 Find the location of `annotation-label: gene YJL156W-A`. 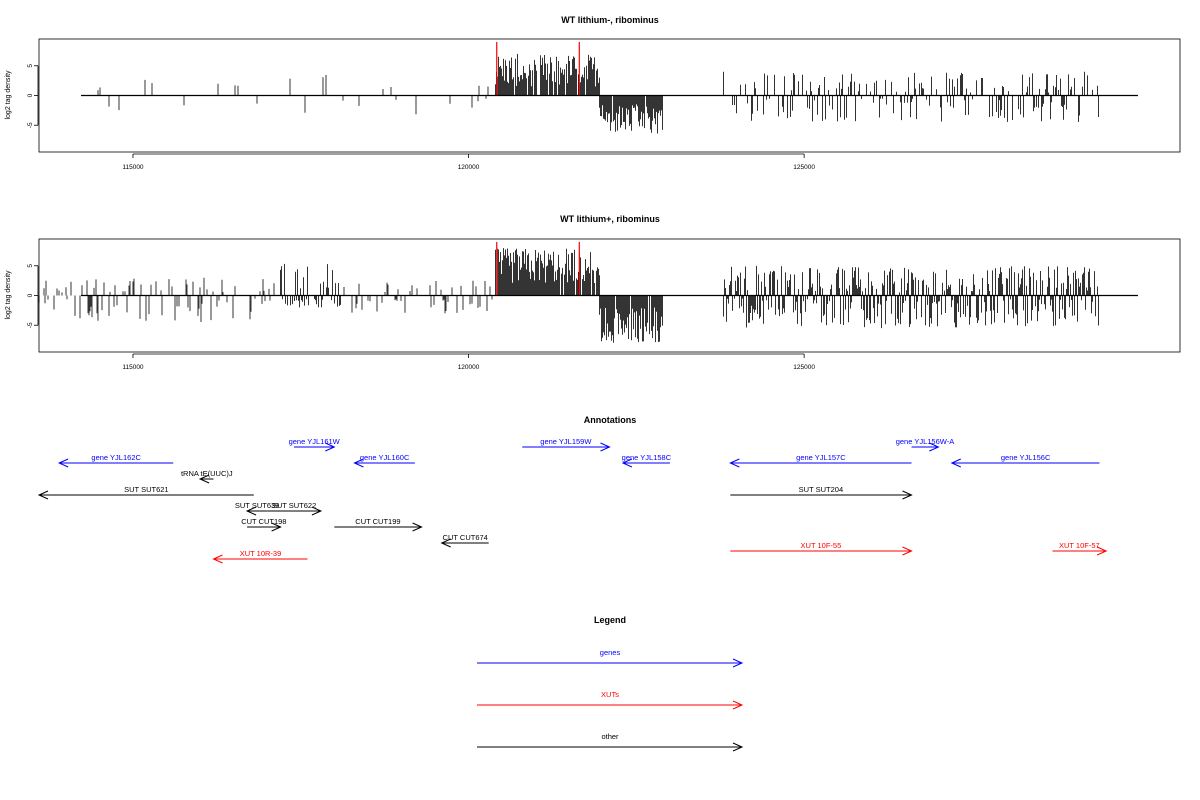

annotation-label: gene YJL156W-A is located at coordinates (925, 441).